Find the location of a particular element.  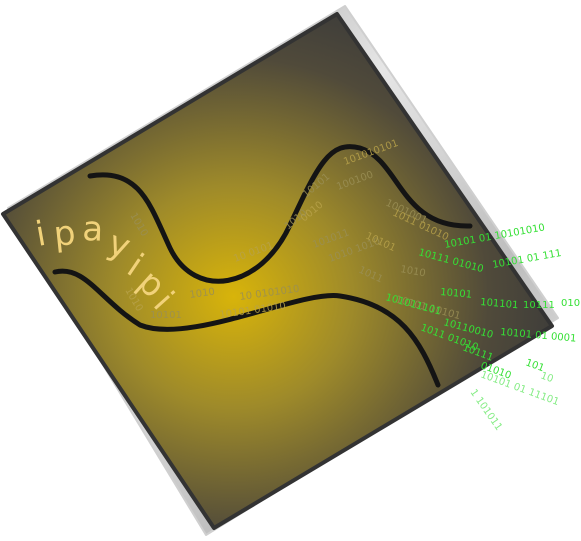

wordmark-letter-3: a is located at coordinates (93, 229).